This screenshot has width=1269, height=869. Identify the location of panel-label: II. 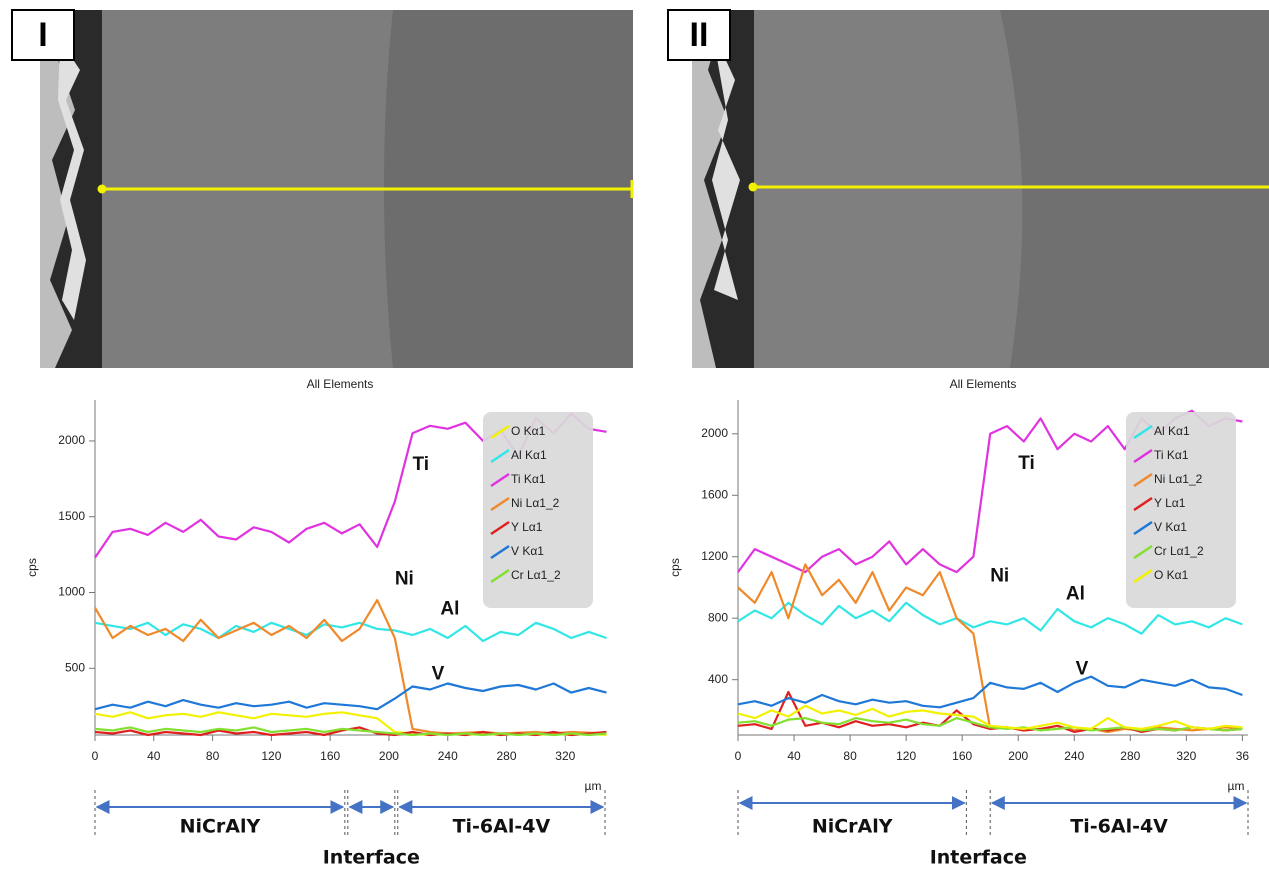
(699, 35).